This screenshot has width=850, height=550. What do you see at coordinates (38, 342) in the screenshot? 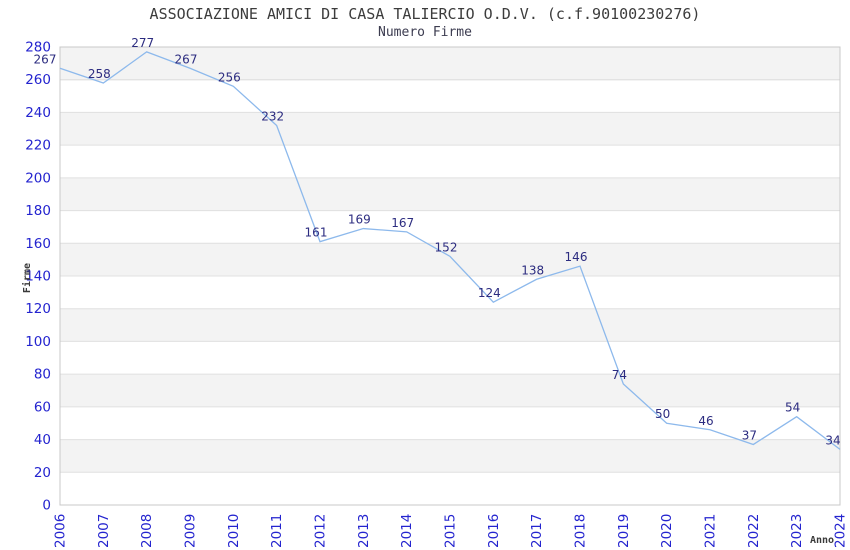
I see `y-tick-label: 100` at bounding box center [38, 342].